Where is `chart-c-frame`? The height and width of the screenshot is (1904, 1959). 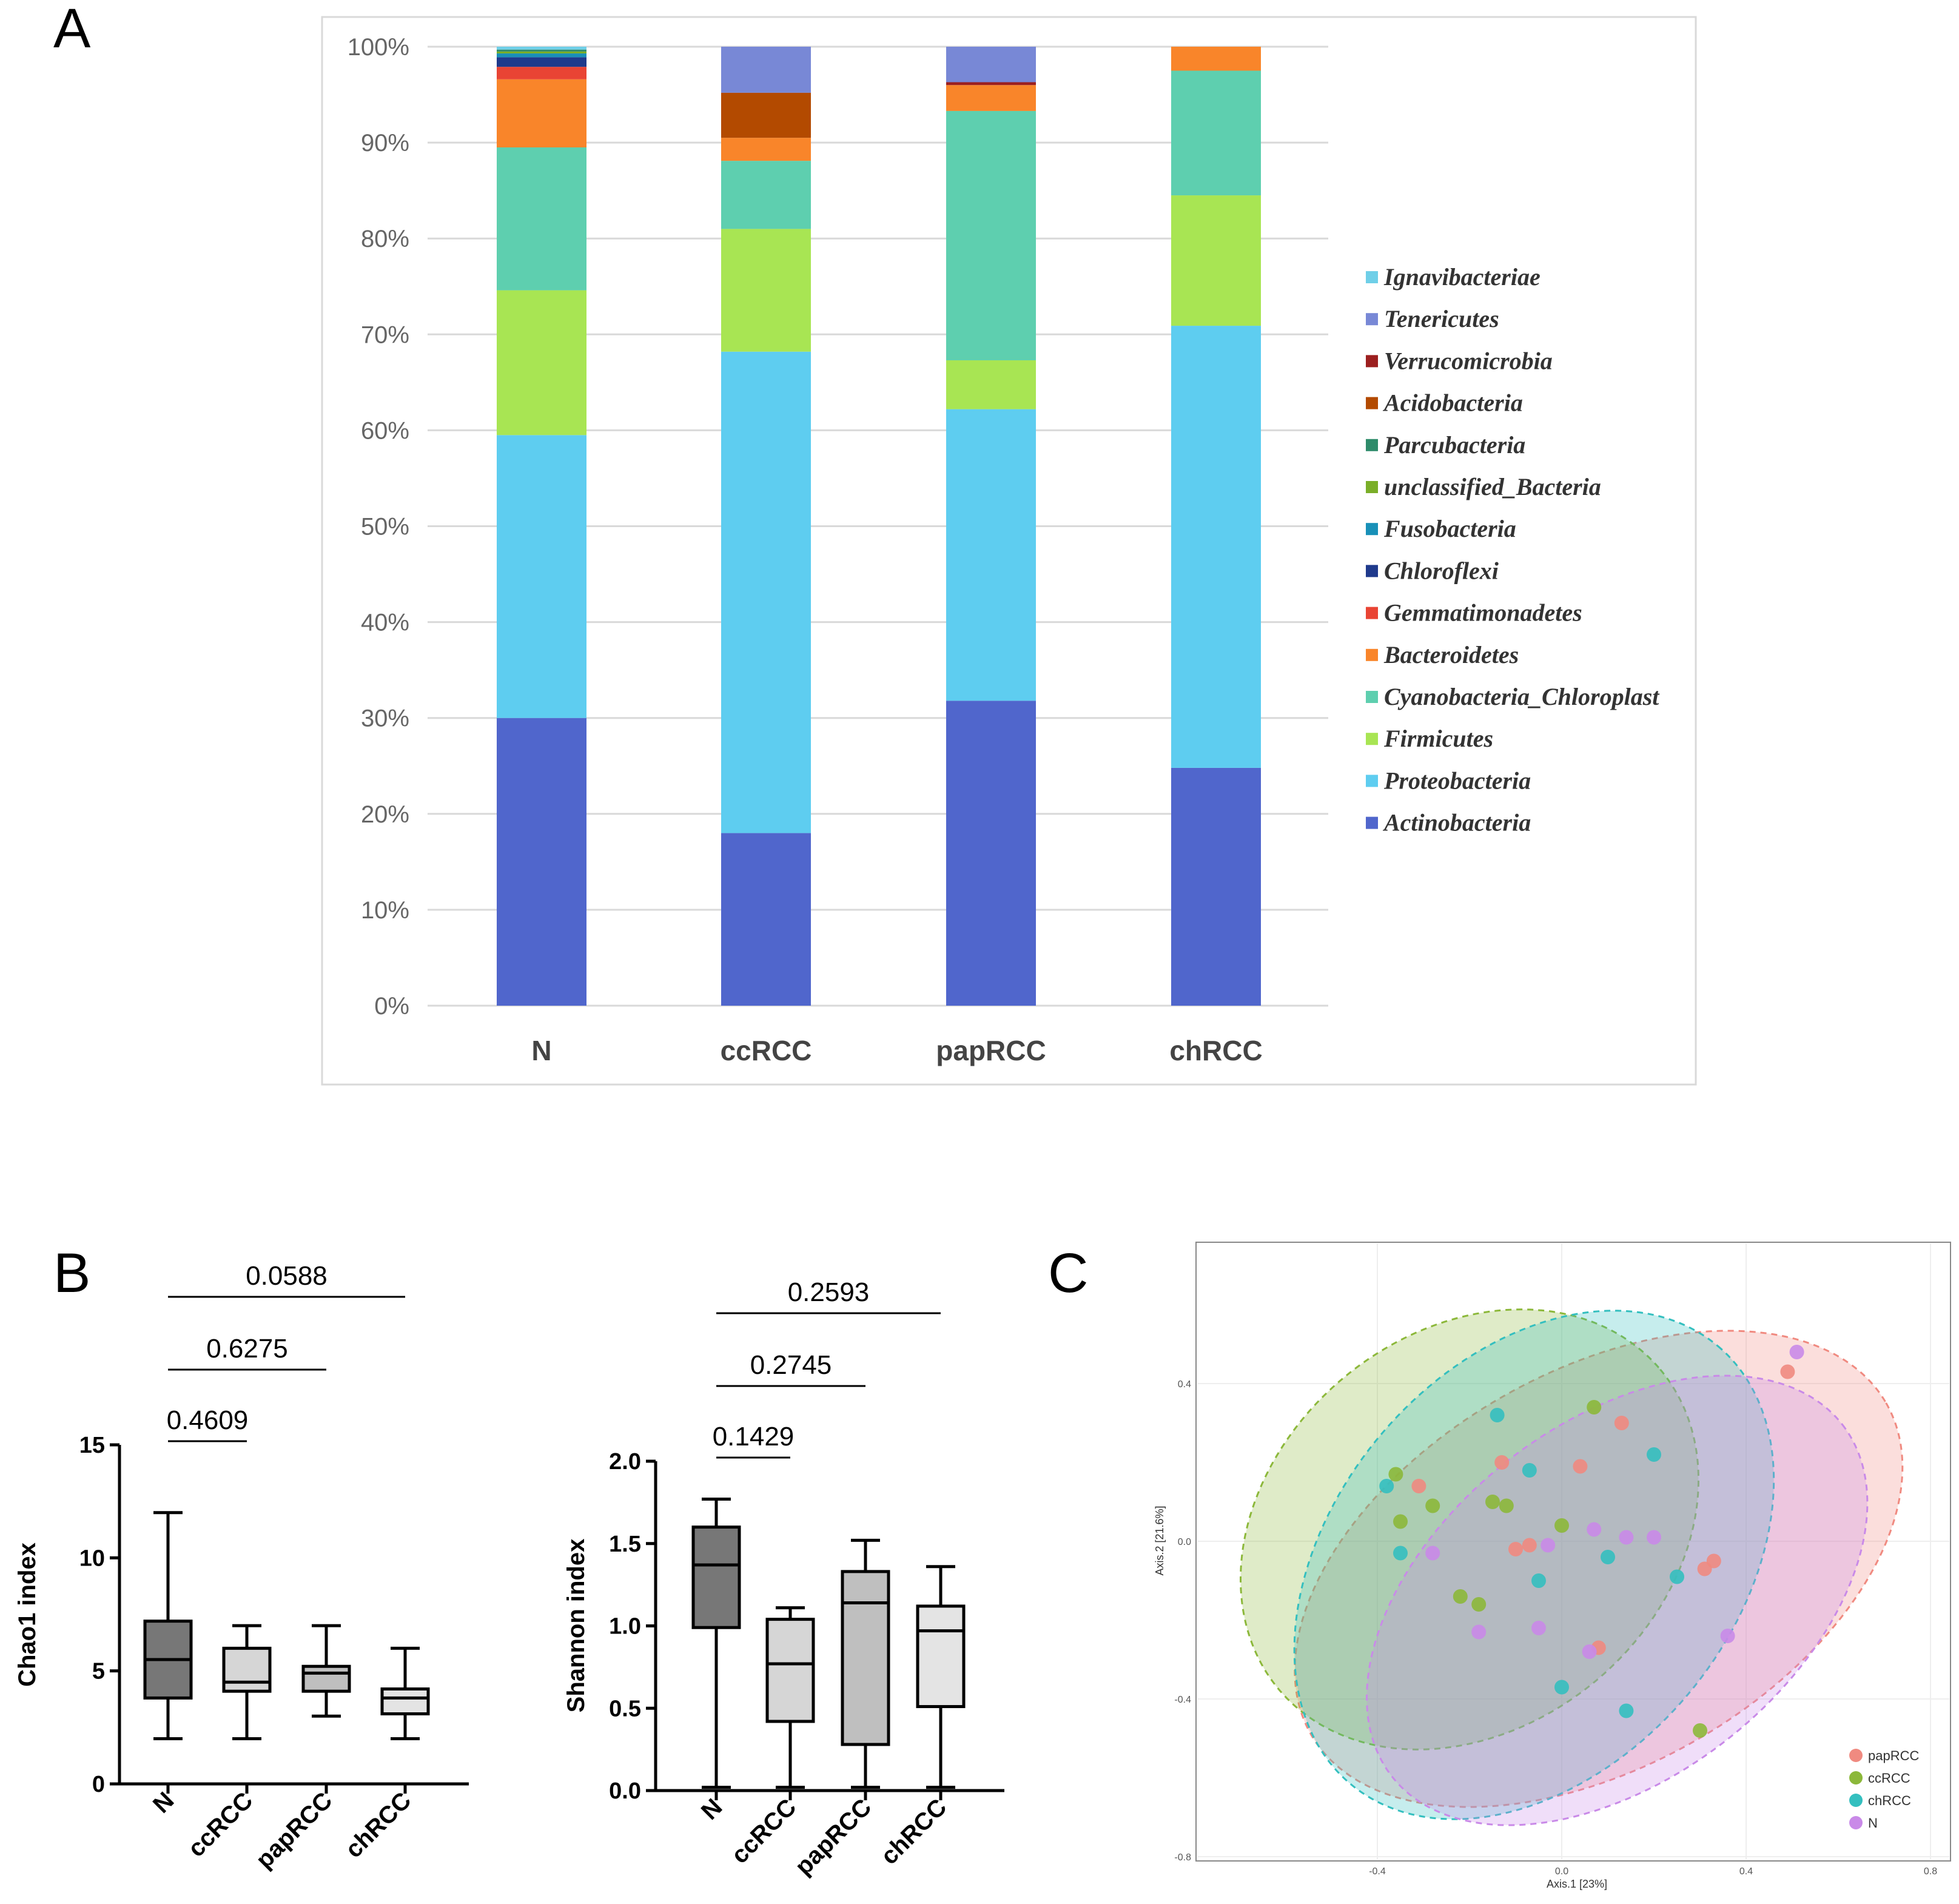
chart-c-frame is located at coordinates (1573, 1552).